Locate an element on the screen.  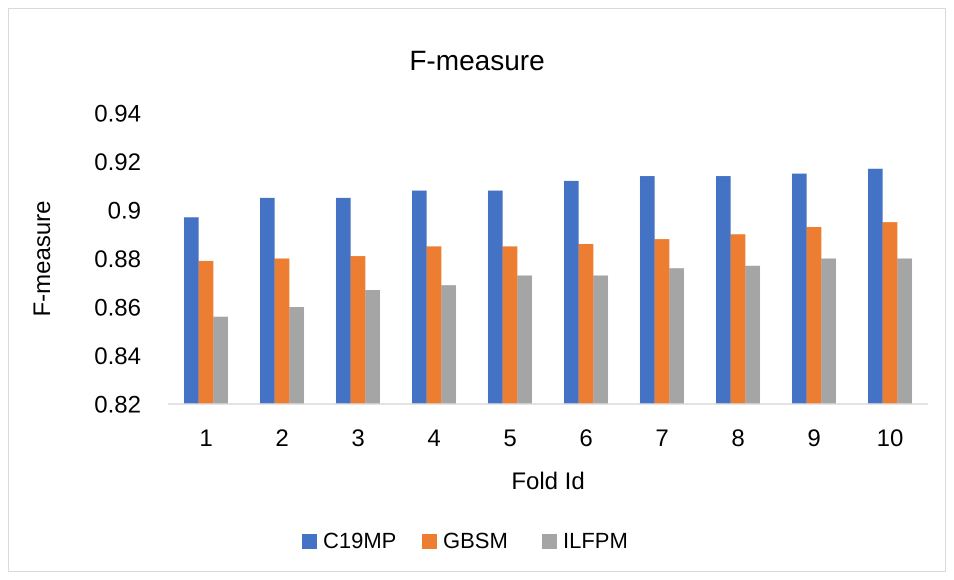
x-tick-label: 10 is located at coordinates (890, 438).